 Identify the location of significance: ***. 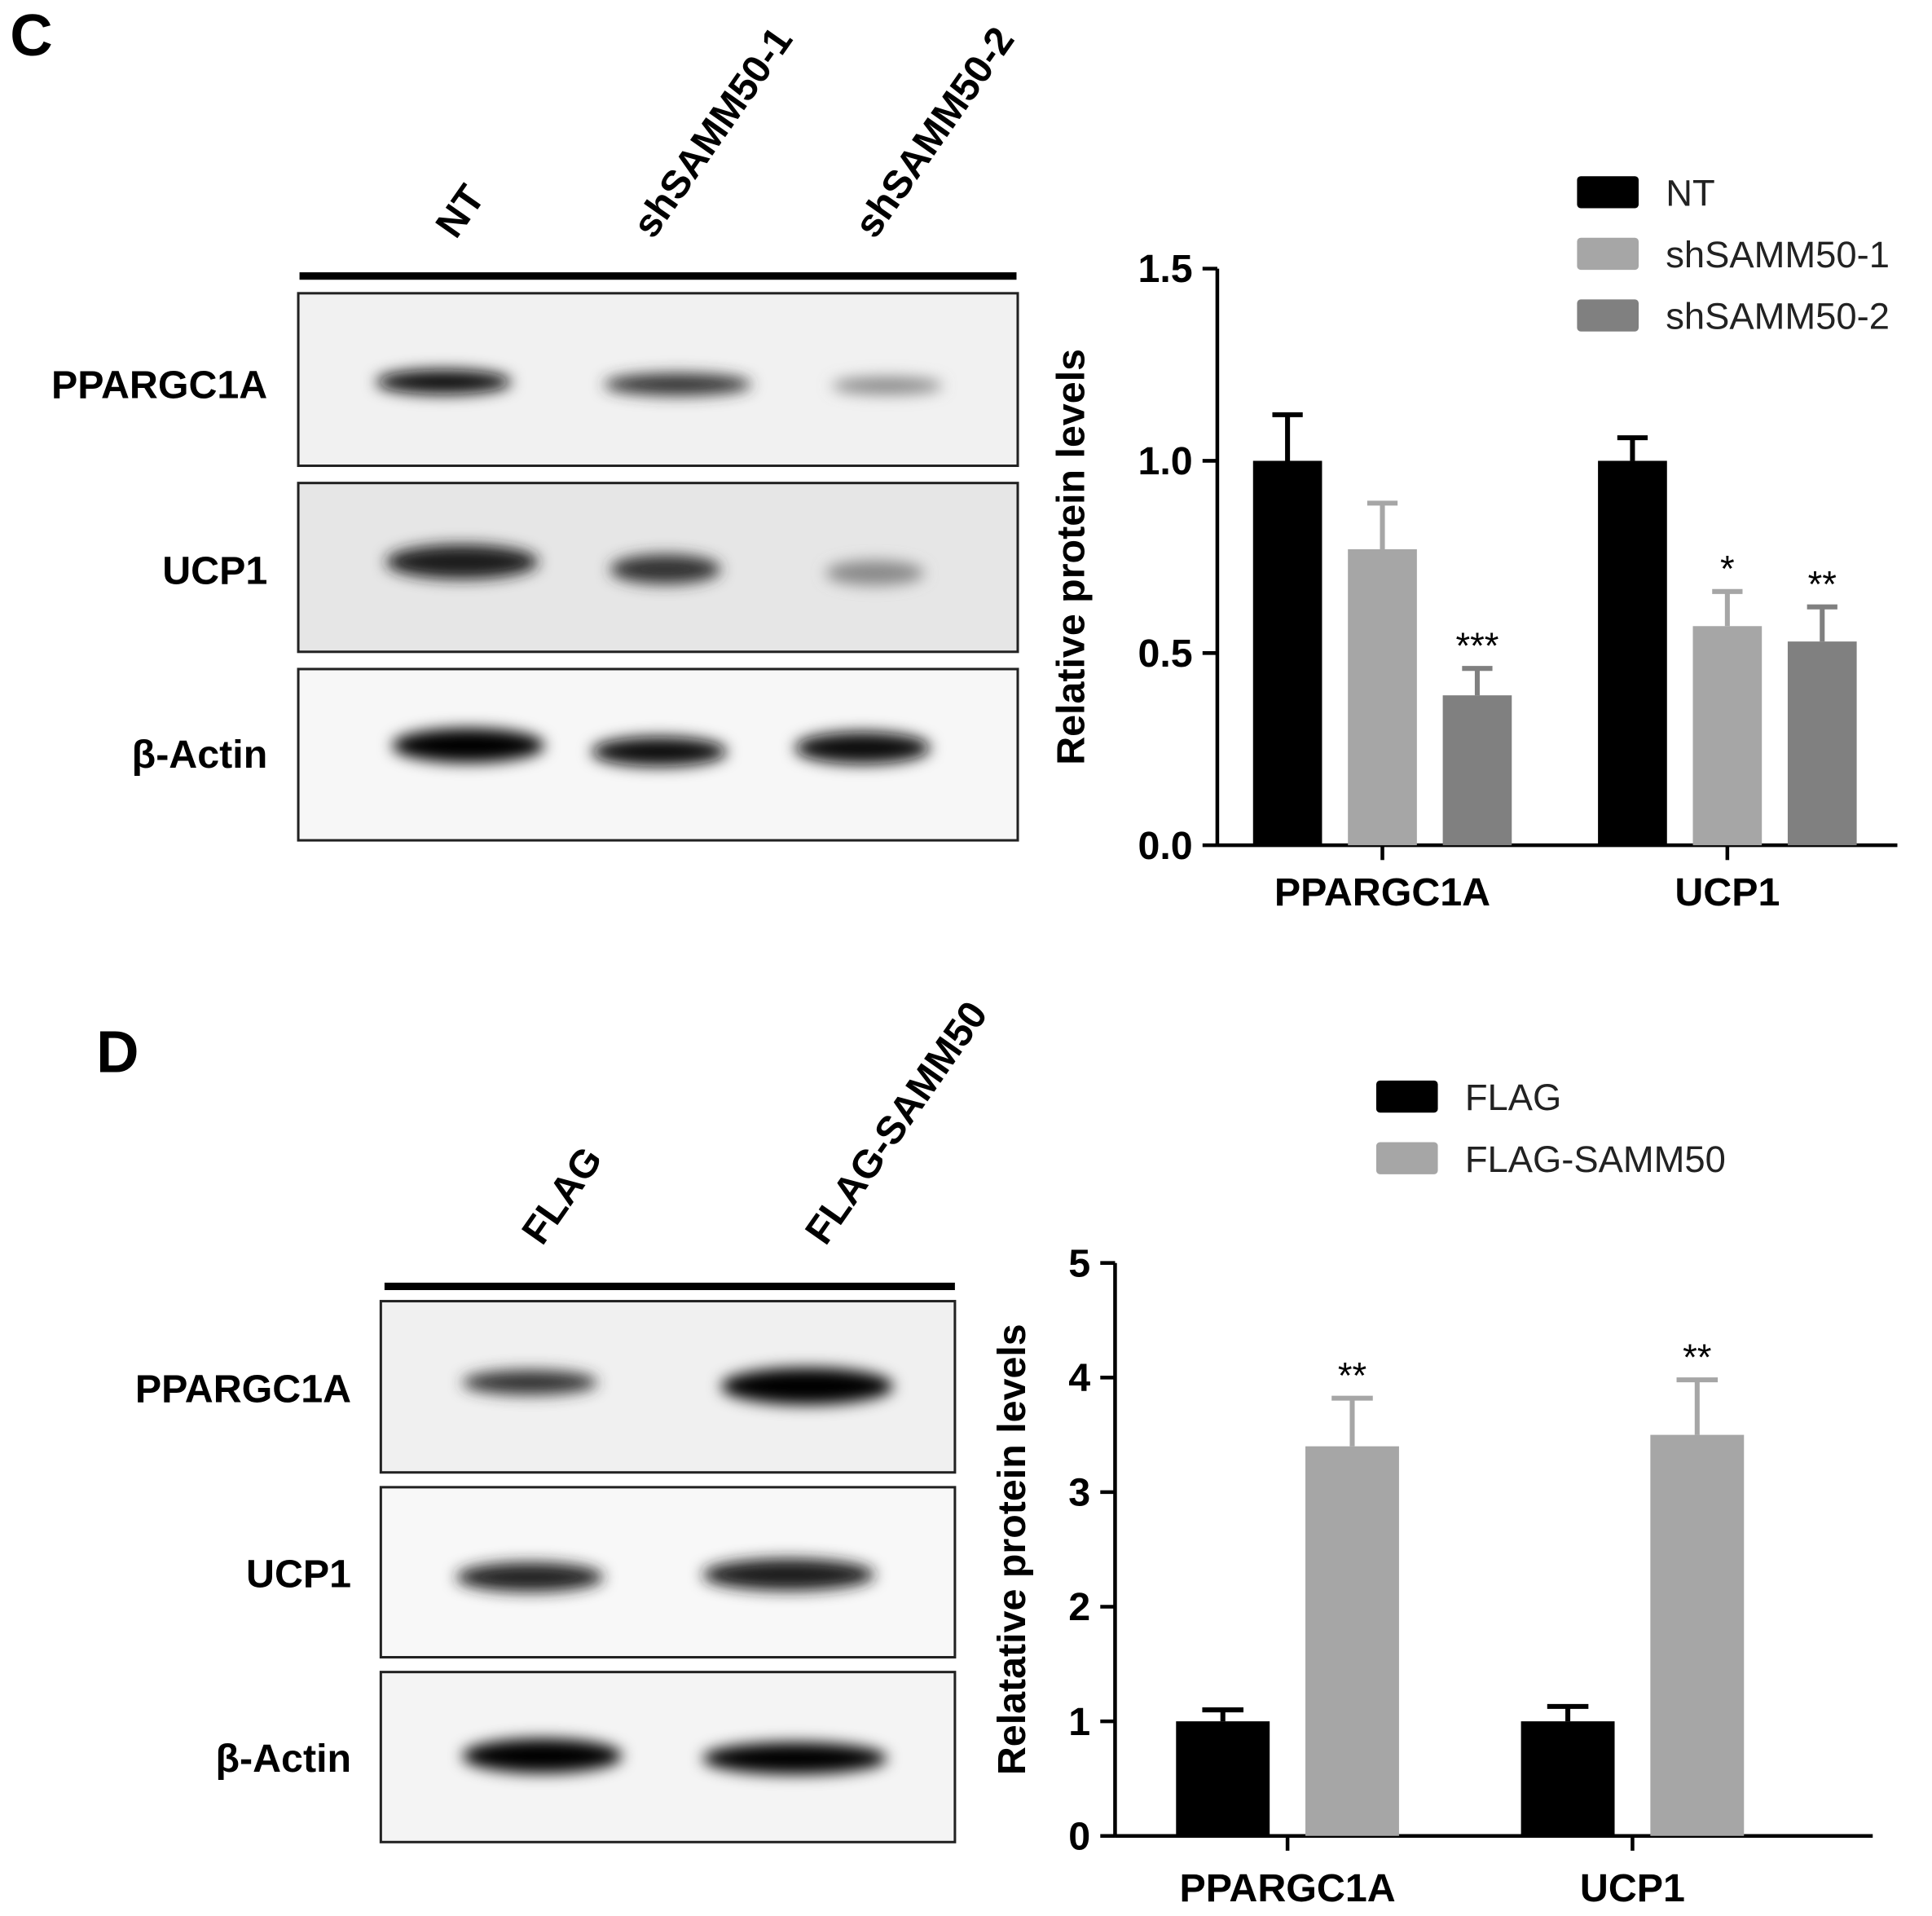
(1477, 646).